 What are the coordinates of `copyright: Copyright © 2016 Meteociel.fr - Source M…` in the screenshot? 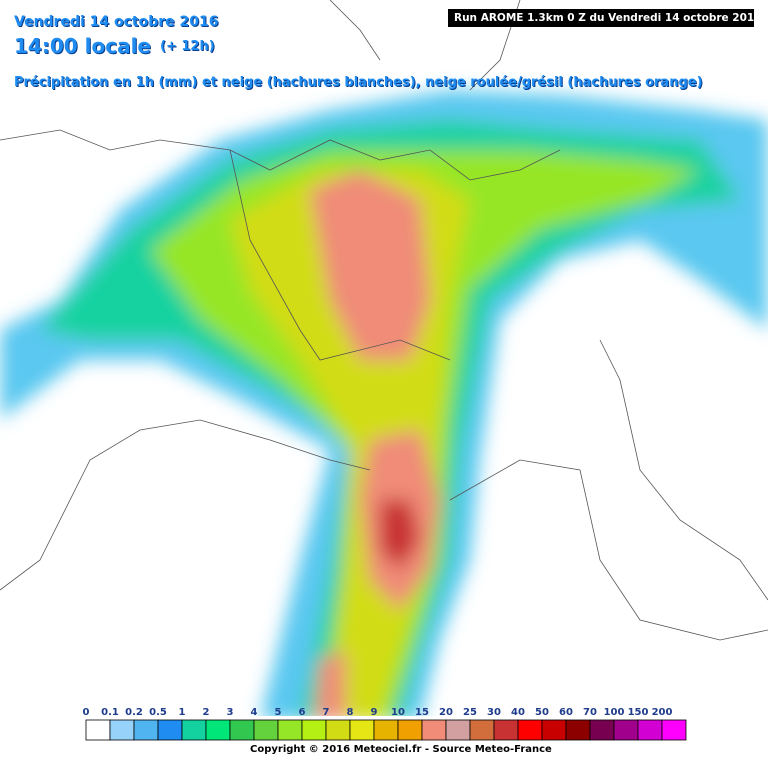 It's located at (401, 749).